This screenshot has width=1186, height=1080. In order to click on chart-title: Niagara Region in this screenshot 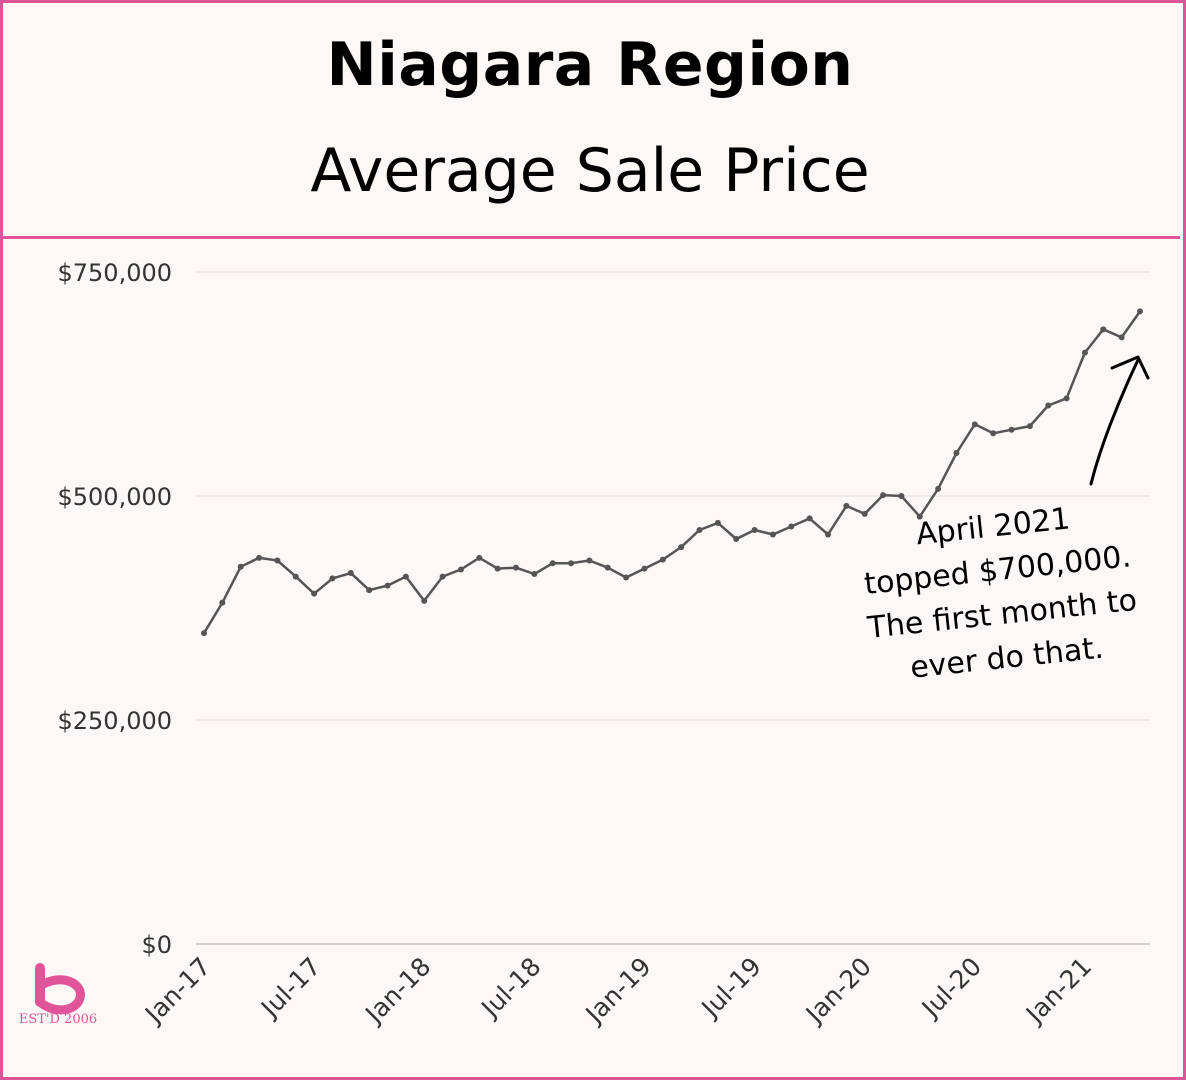, I will do `click(590, 65)`.